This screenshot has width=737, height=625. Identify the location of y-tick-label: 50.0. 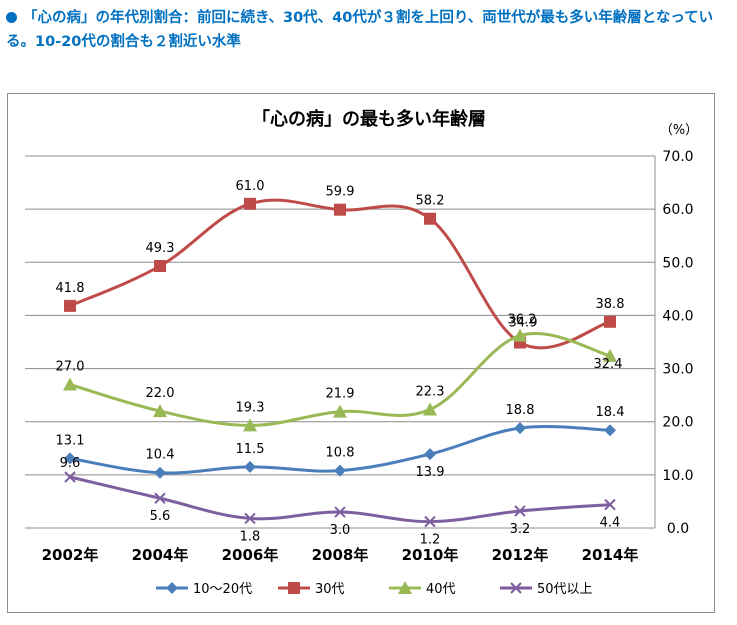
(677, 263).